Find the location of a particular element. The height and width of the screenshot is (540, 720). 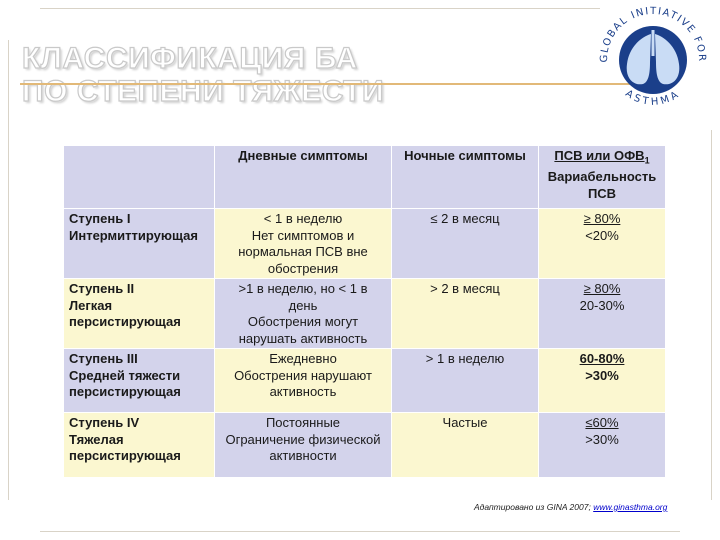

slide-border-bottom is located at coordinates (360, 531).